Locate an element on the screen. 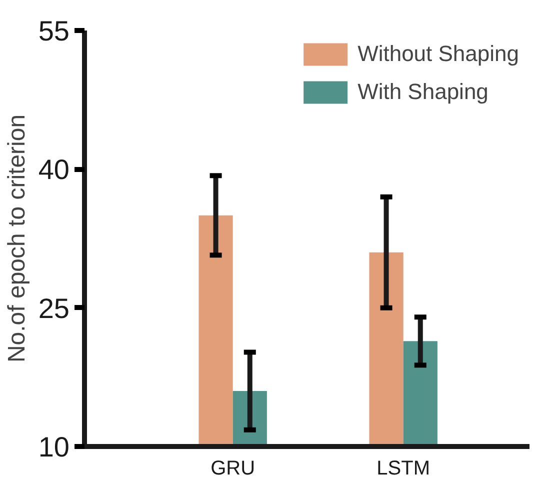 The width and height of the screenshot is (539, 482). y-tick-label: 10 is located at coordinates (54, 447).